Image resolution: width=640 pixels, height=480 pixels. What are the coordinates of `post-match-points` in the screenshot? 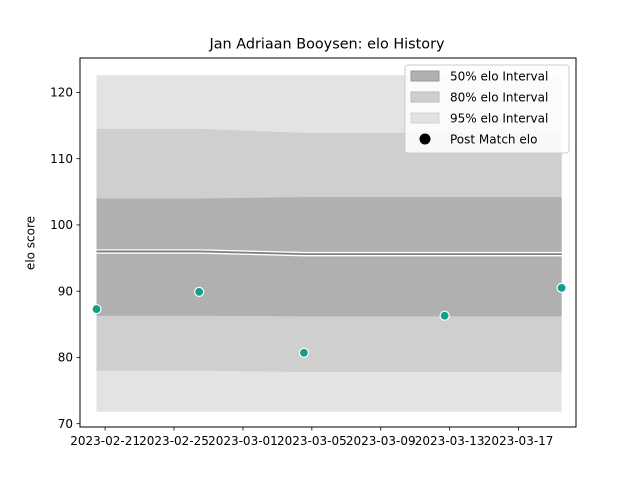 It's located at (329, 320).